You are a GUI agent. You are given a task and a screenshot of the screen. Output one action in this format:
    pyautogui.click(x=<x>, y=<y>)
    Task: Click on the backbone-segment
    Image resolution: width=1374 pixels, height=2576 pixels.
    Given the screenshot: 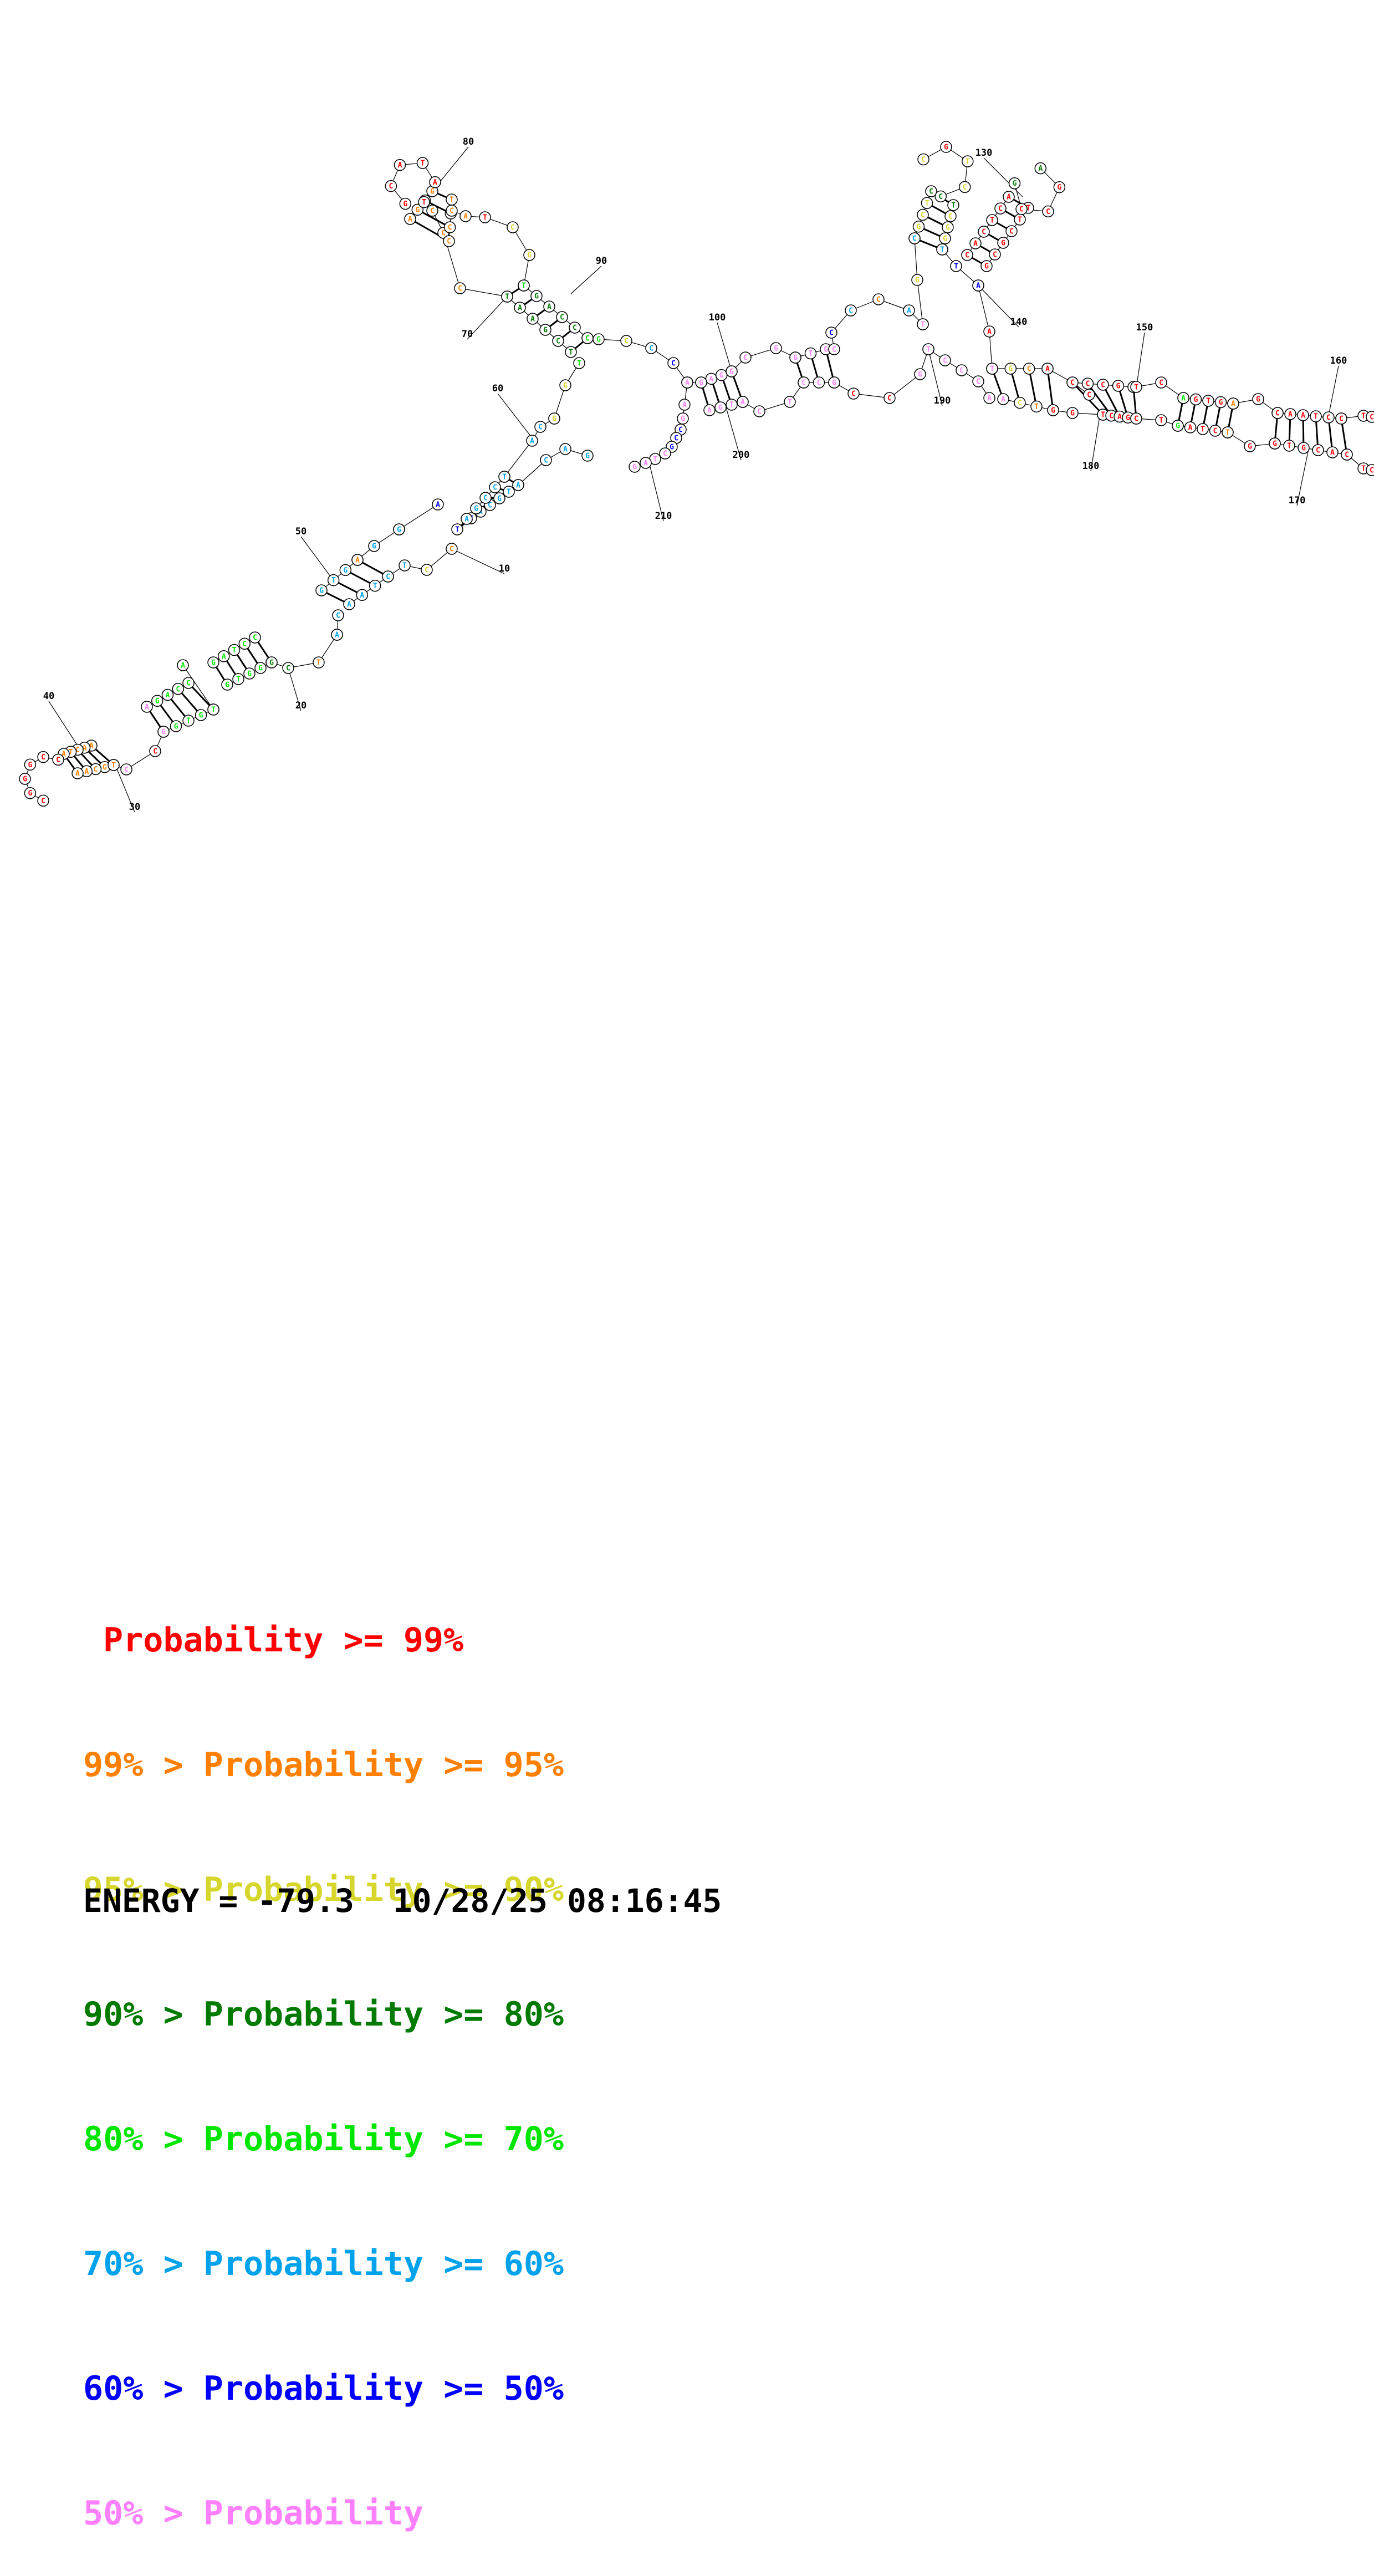 What is the action you would take?
    pyautogui.click(x=984, y=308)
    